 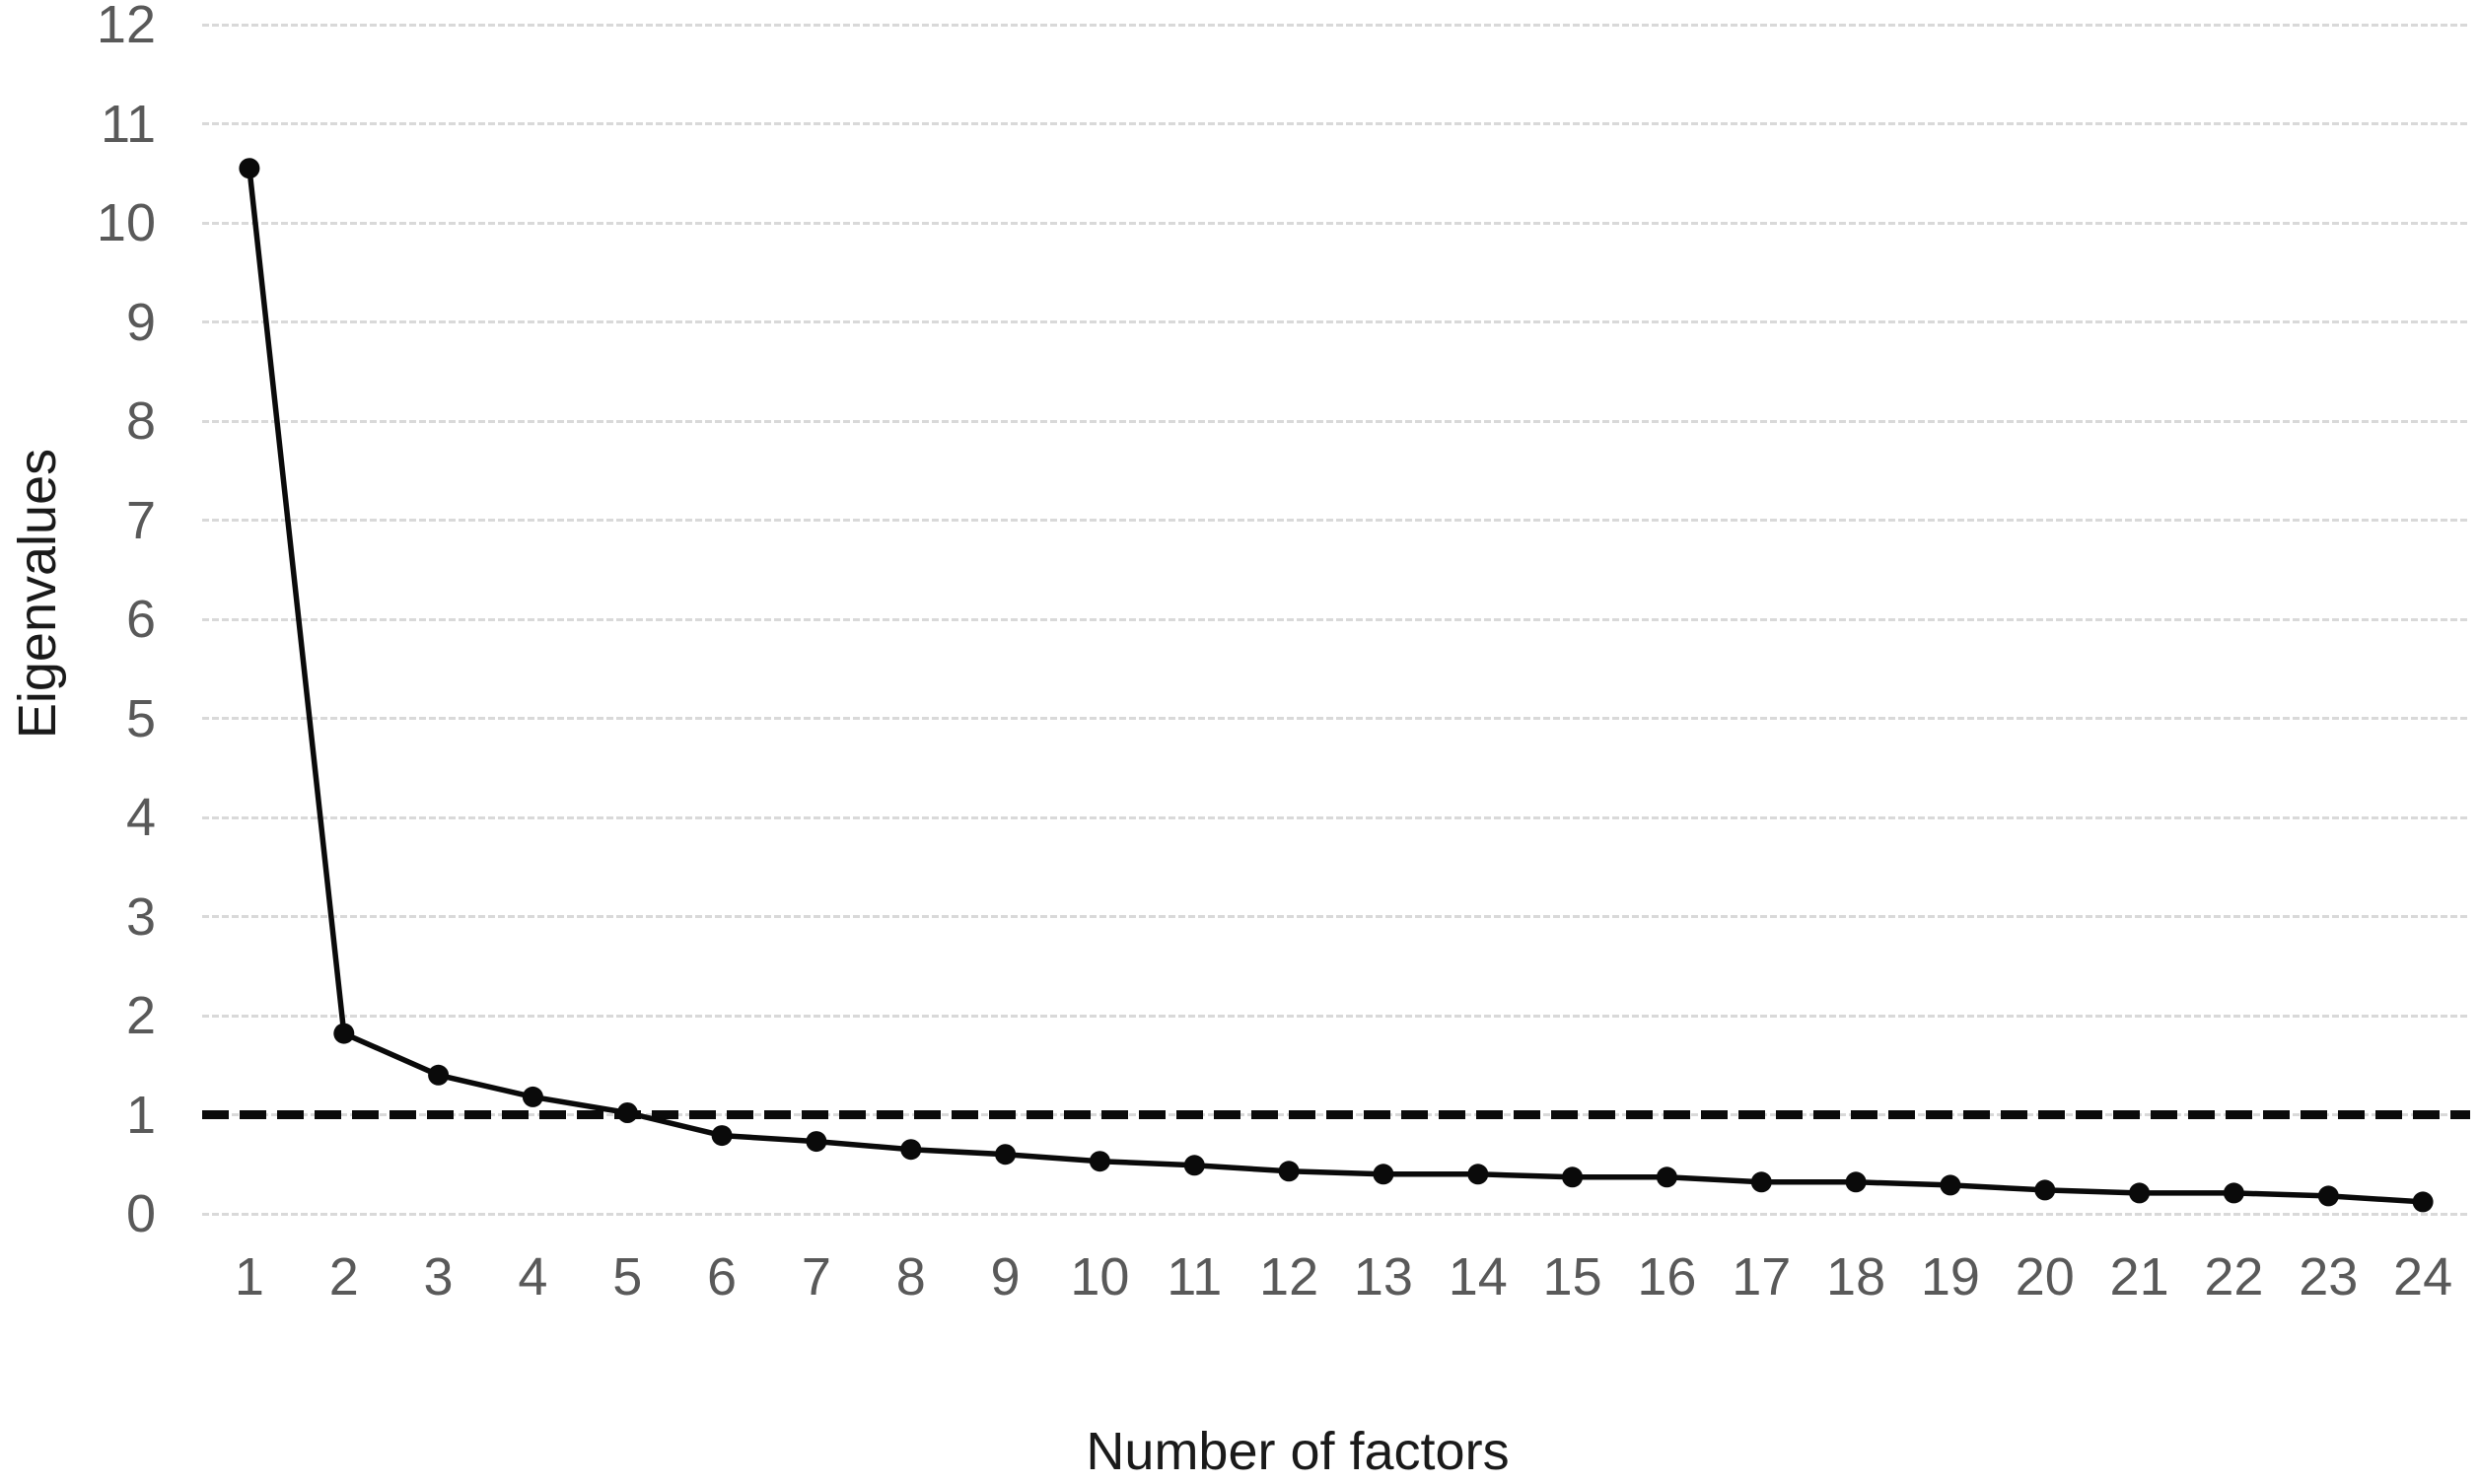 What do you see at coordinates (140, 520) in the screenshot?
I see `y-tick-label-7: 7` at bounding box center [140, 520].